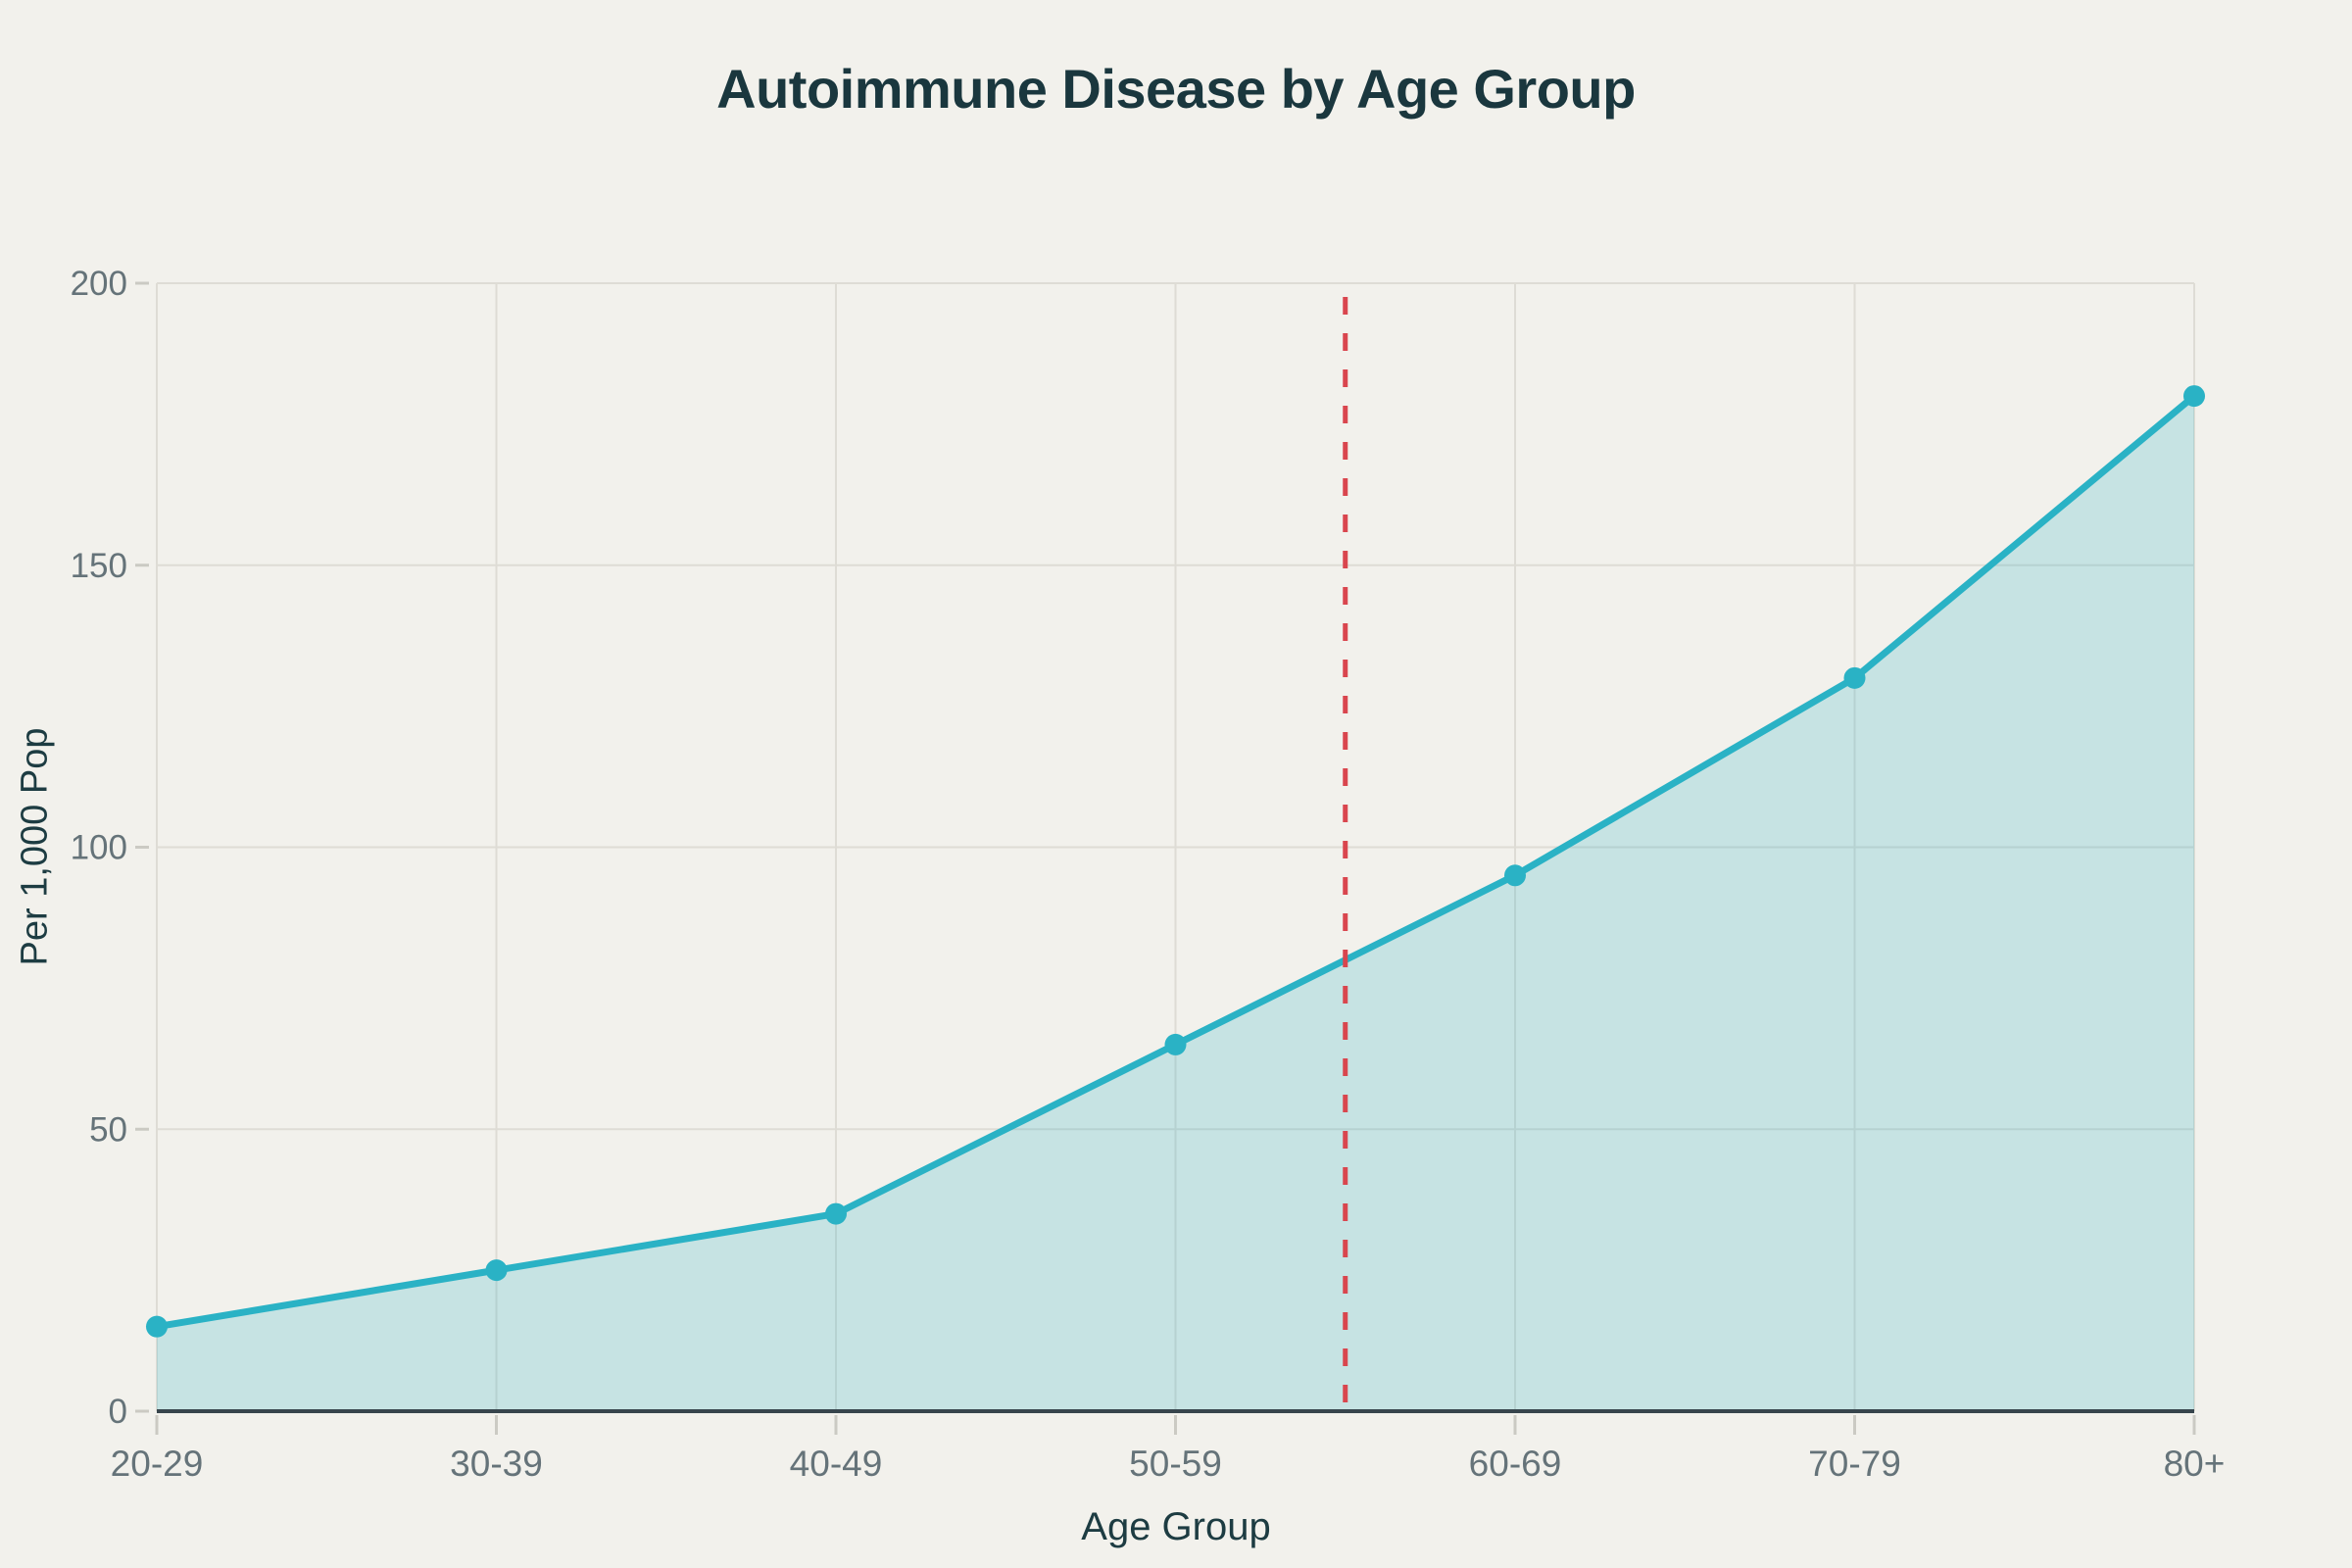 This screenshot has width=2352, height=1568. Describe the element at coordinates (1176, 1526) in the screenshot. I see `x-axis-title: Age Group` at that location.